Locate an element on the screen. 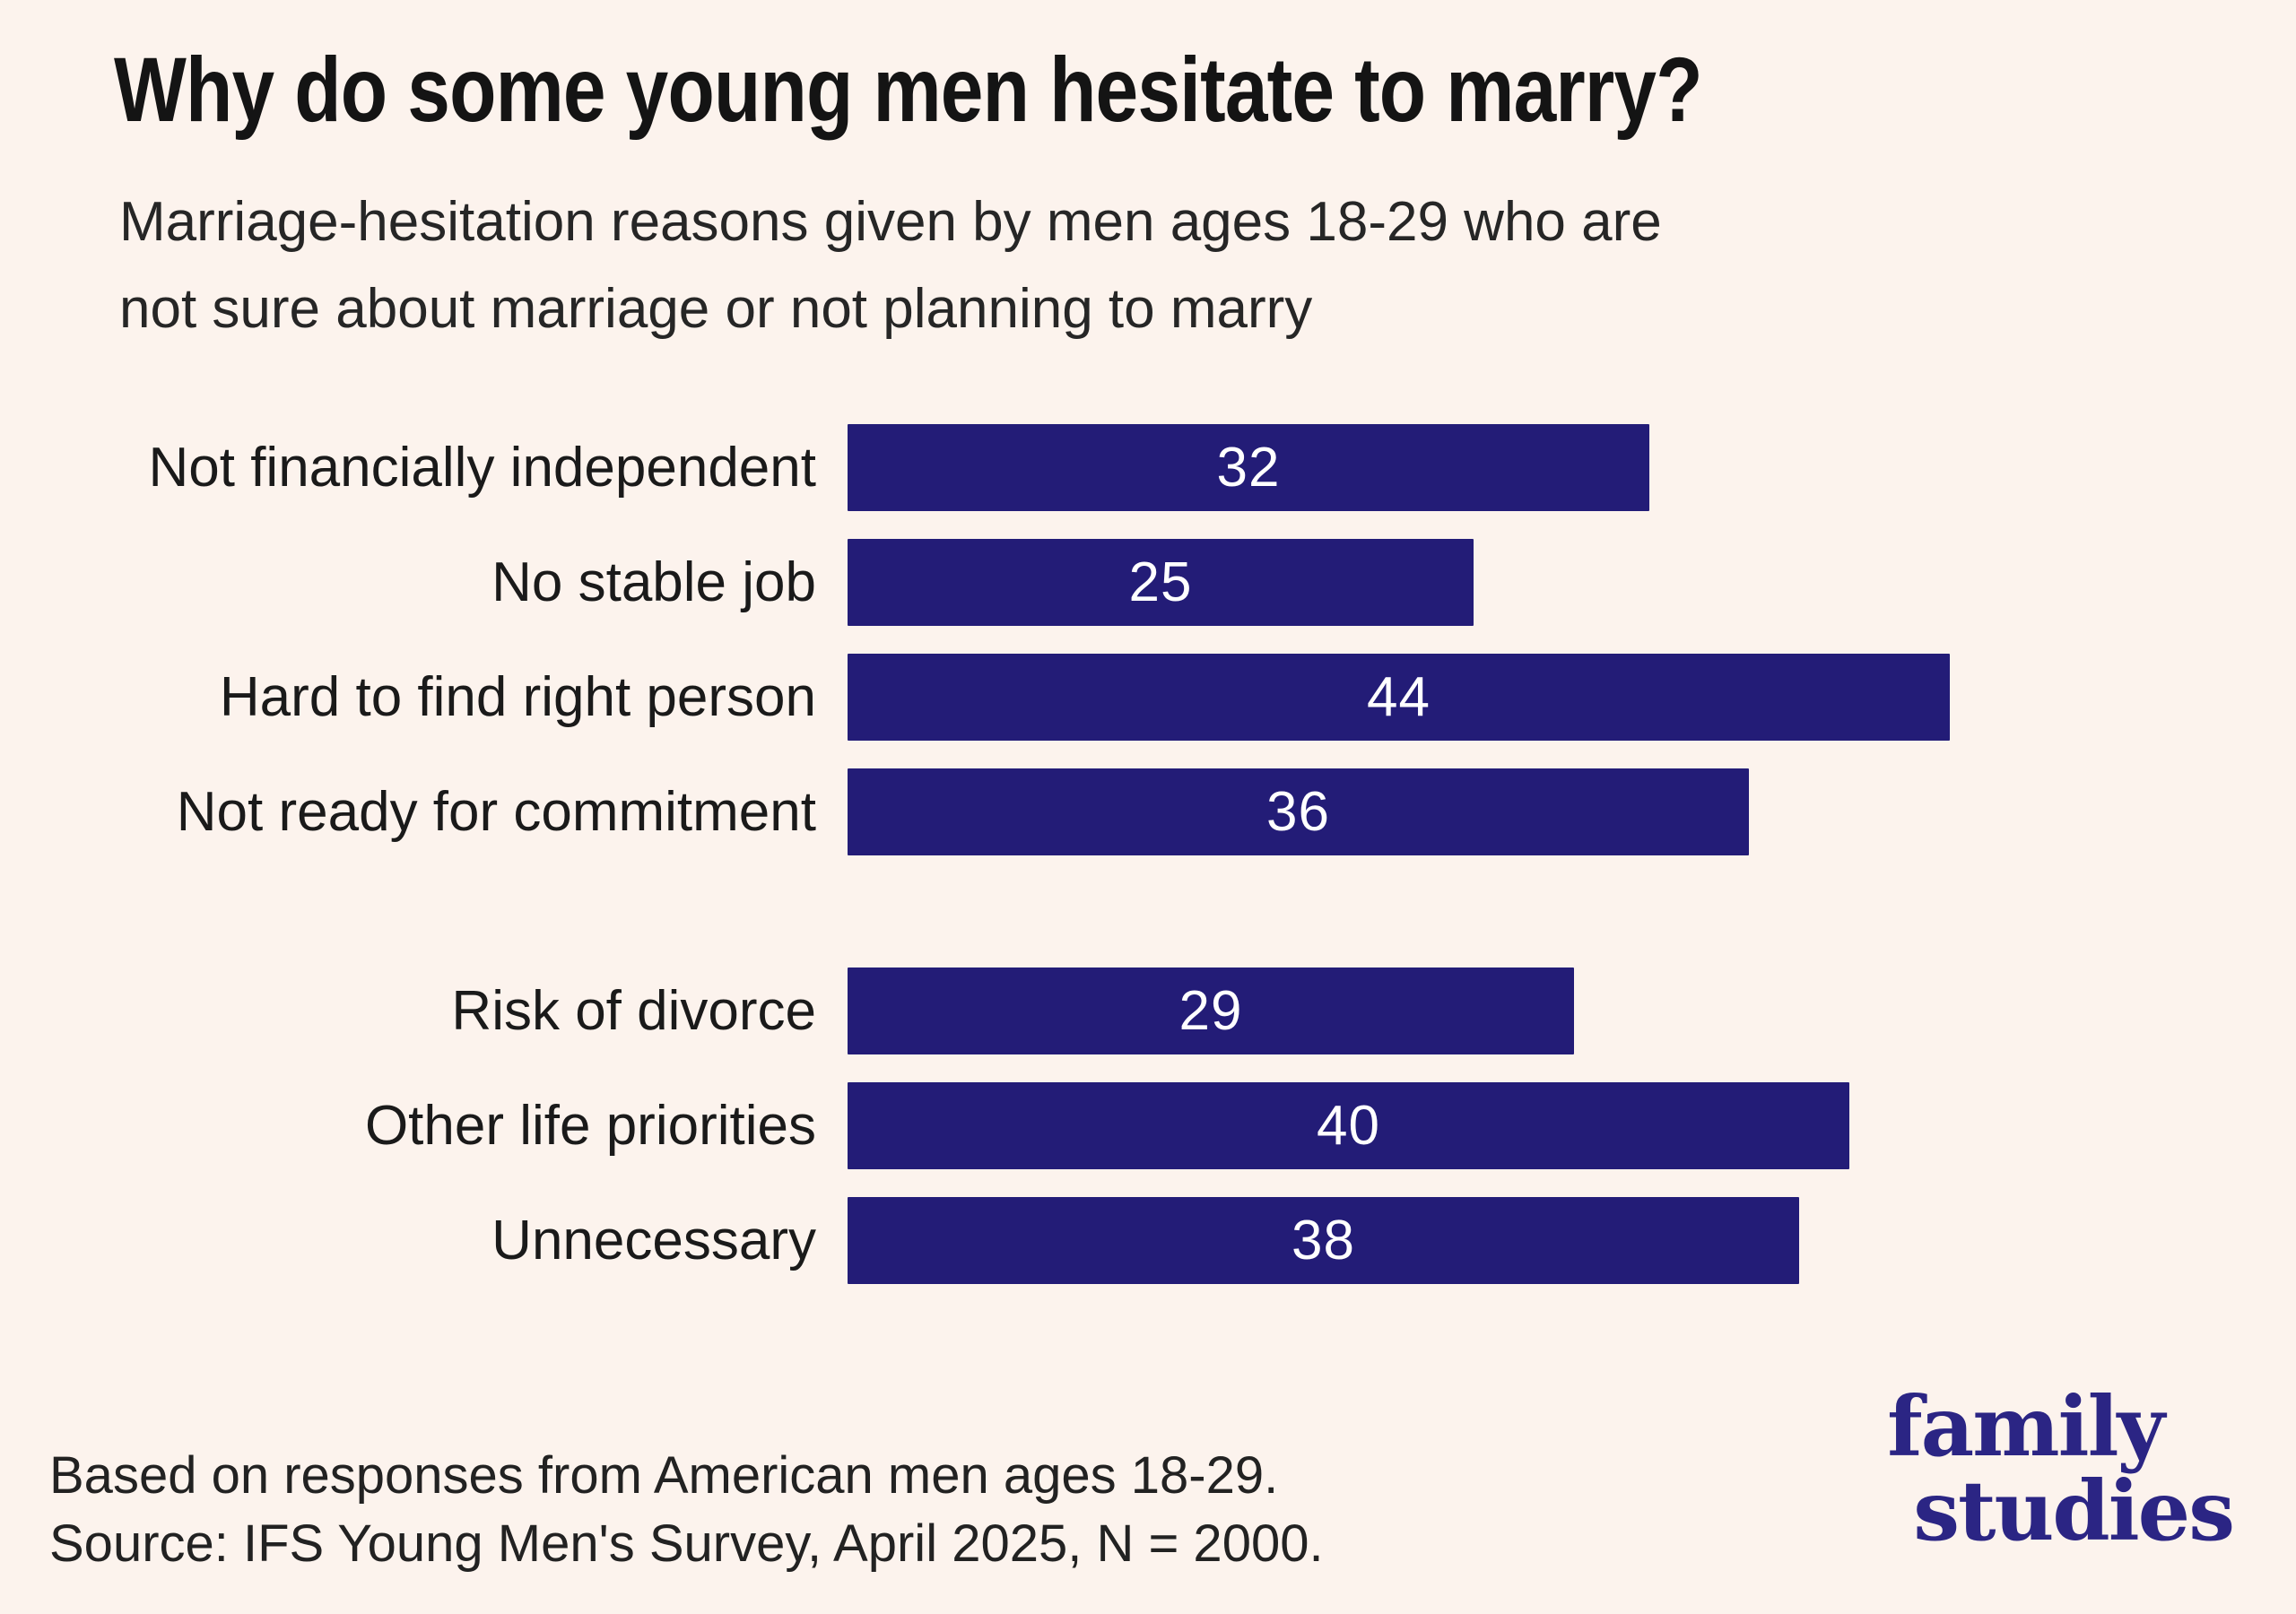 This screenshot has width=2296, height=1614. bar-row: Unnecessary 38 is located at coordinates (1148, 1240).